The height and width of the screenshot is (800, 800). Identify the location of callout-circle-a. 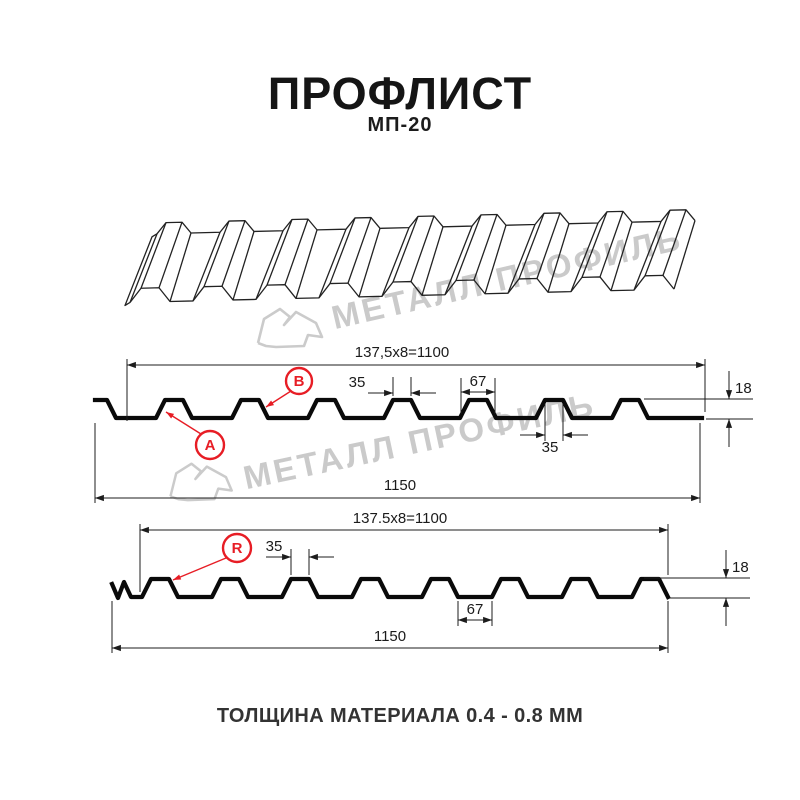
(210, 445).